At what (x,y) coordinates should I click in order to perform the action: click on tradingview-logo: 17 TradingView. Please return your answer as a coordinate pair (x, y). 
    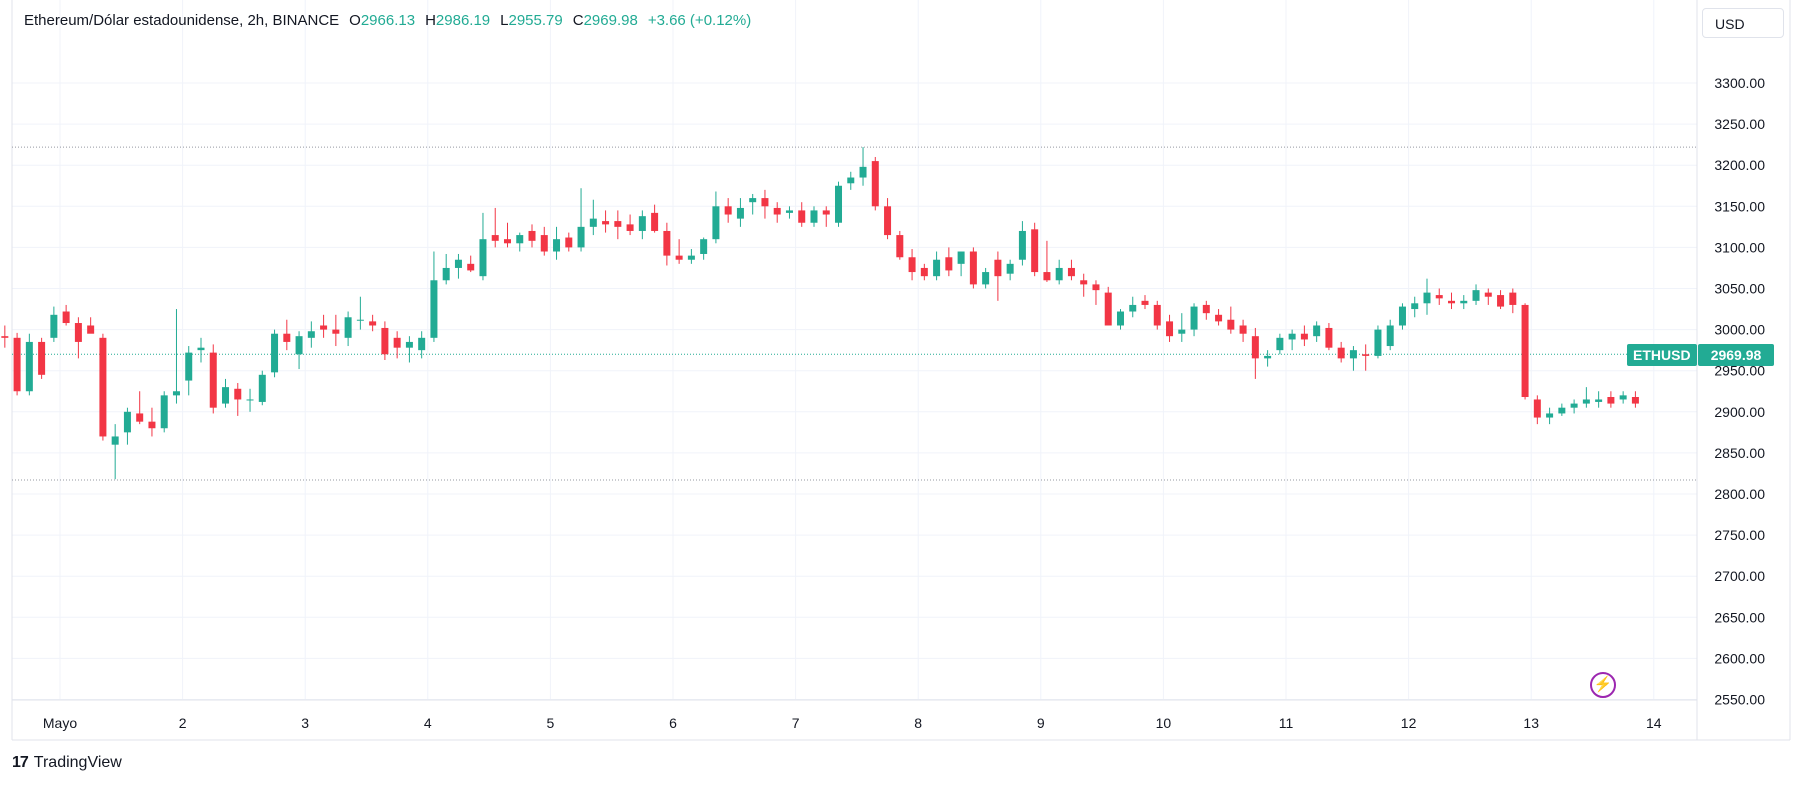
    Looking at the image, I should click on (67, 763).